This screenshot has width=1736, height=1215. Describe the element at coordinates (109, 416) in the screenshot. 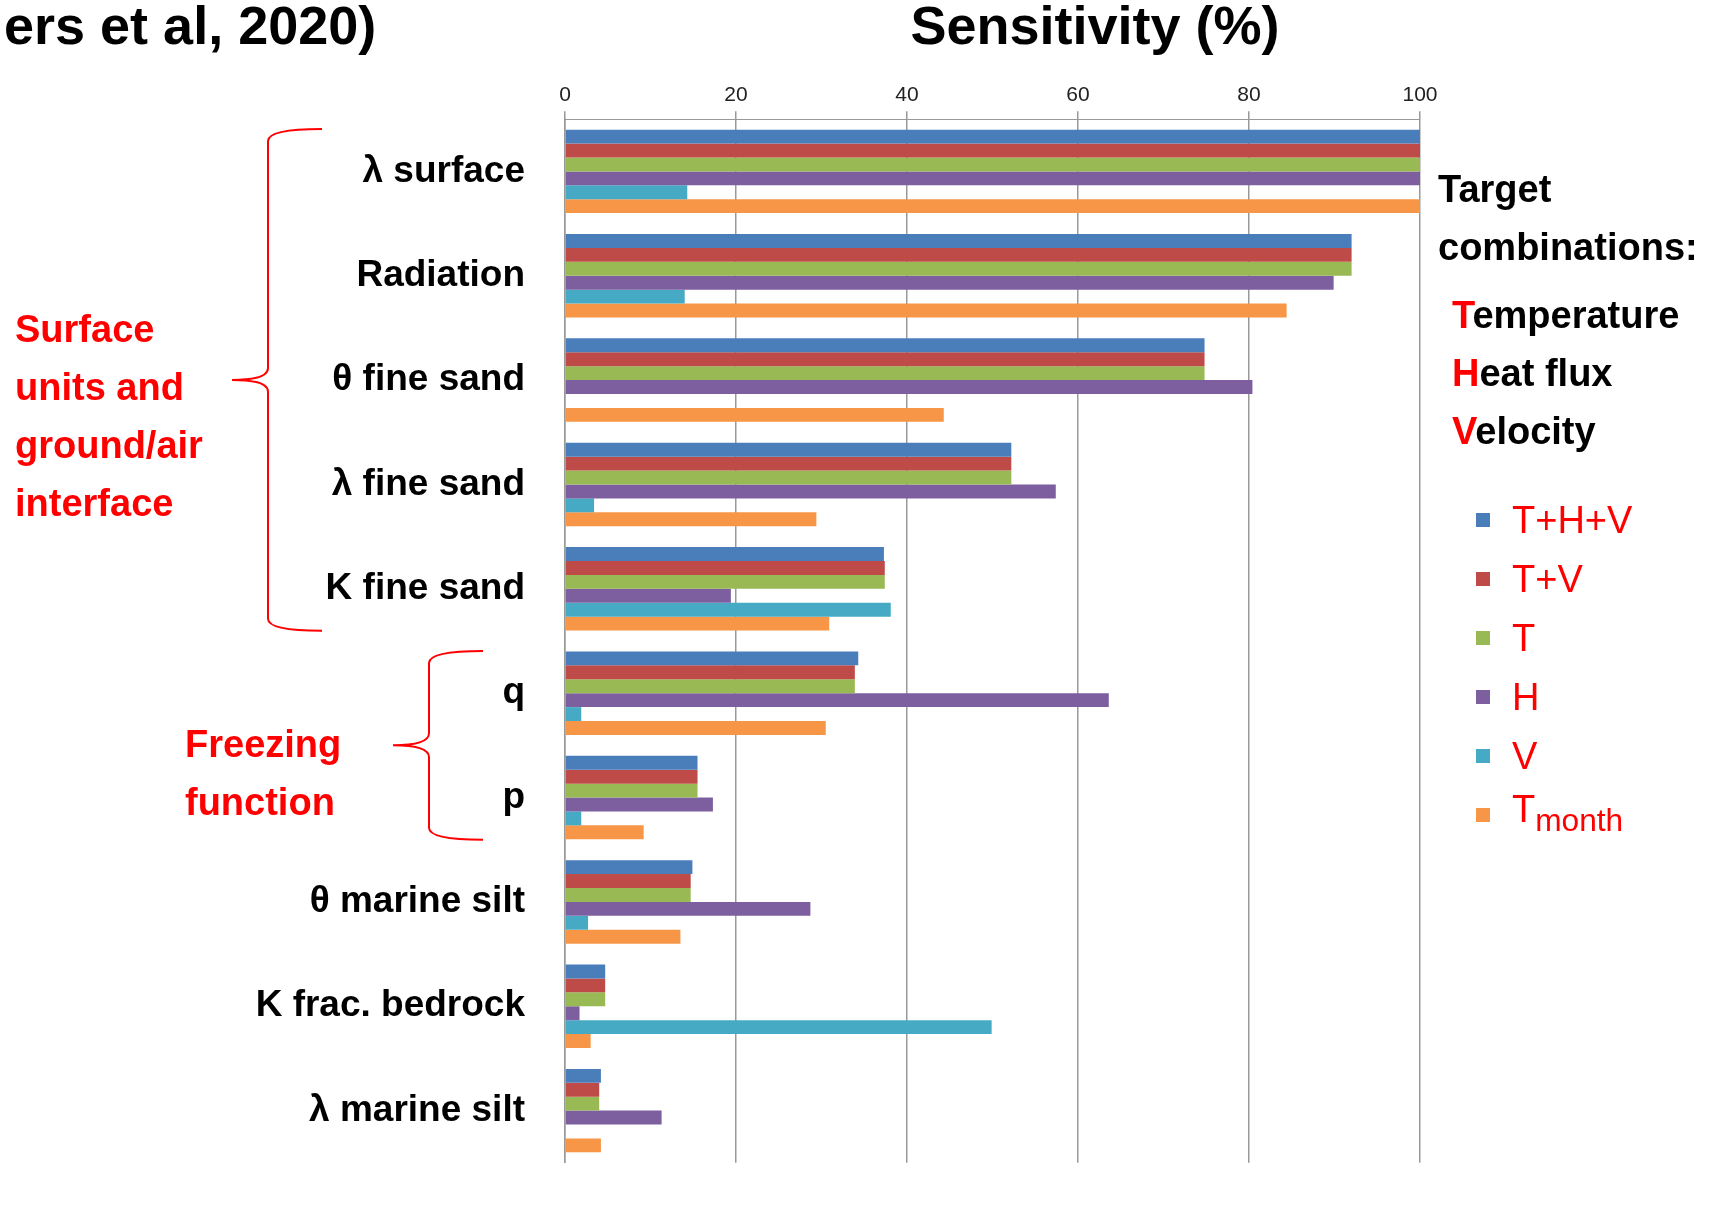

I see `text: Surface units and ground/air interface` at that location.